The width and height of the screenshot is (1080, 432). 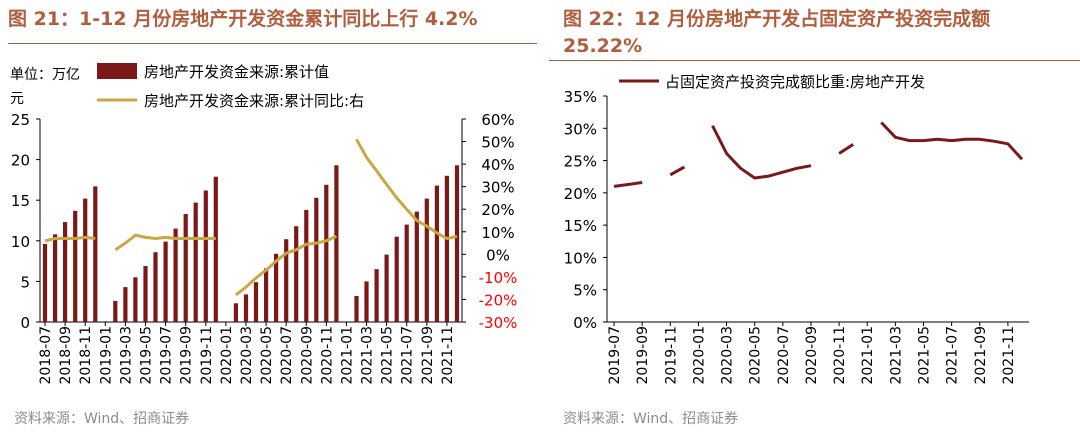 What do you see at coordinates (167, 355) in the screenshot?
I see `x-tick-label: 2019-07` at bounding box center [167, 355].